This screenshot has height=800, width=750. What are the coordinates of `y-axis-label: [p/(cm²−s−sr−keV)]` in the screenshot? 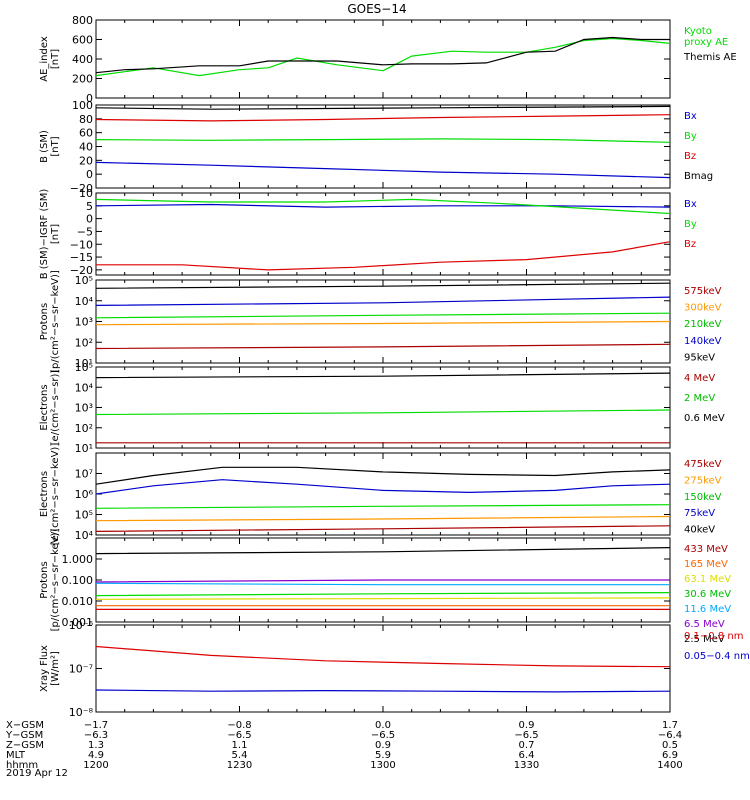 It's located at (55, 580).